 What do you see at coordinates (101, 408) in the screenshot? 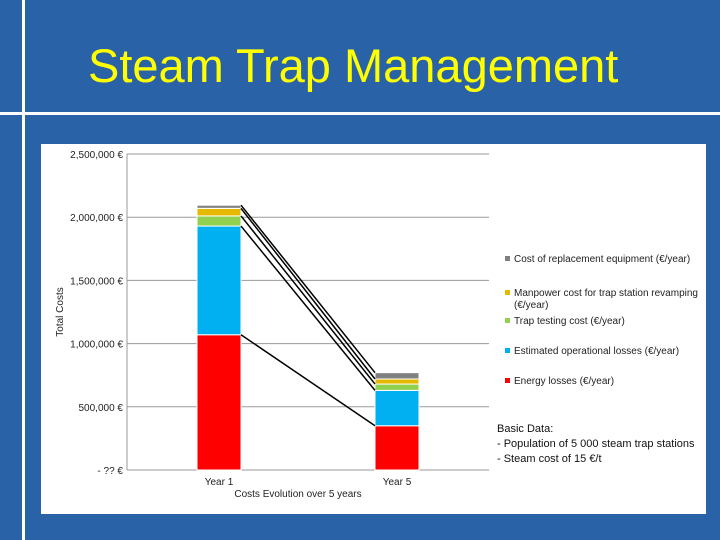
I see `y-tick-label: 500,000 €` at bounding box center [101, 408].